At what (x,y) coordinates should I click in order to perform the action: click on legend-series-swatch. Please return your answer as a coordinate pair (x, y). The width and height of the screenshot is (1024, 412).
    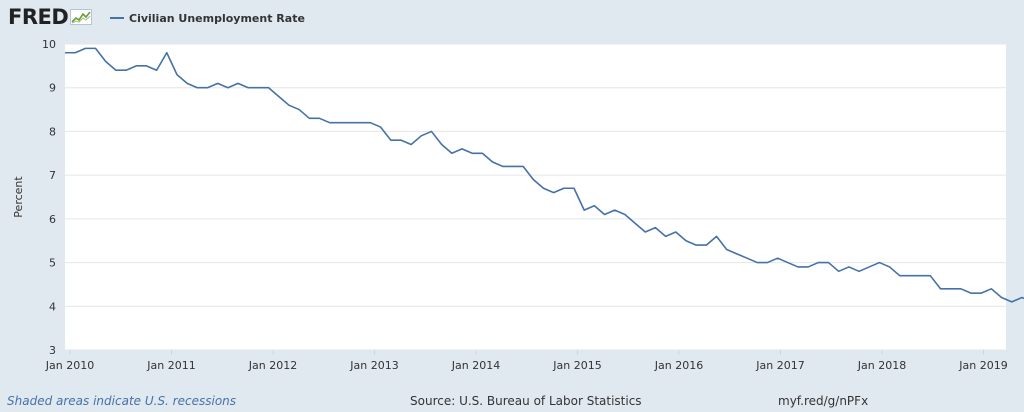
    Looking at the image, I should click on (117, 18).